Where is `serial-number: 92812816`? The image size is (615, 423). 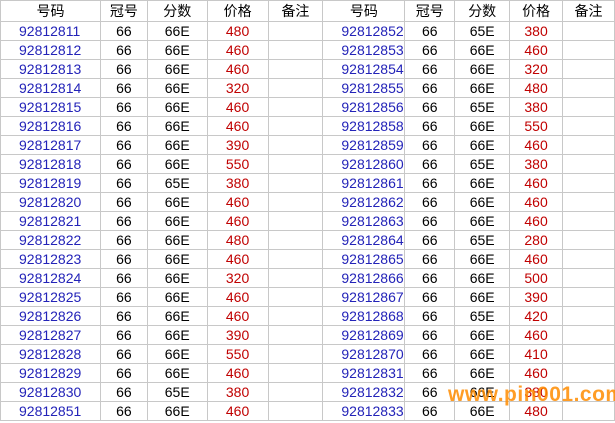 serial-number: 92812816 is located at coordinates (50, 126).